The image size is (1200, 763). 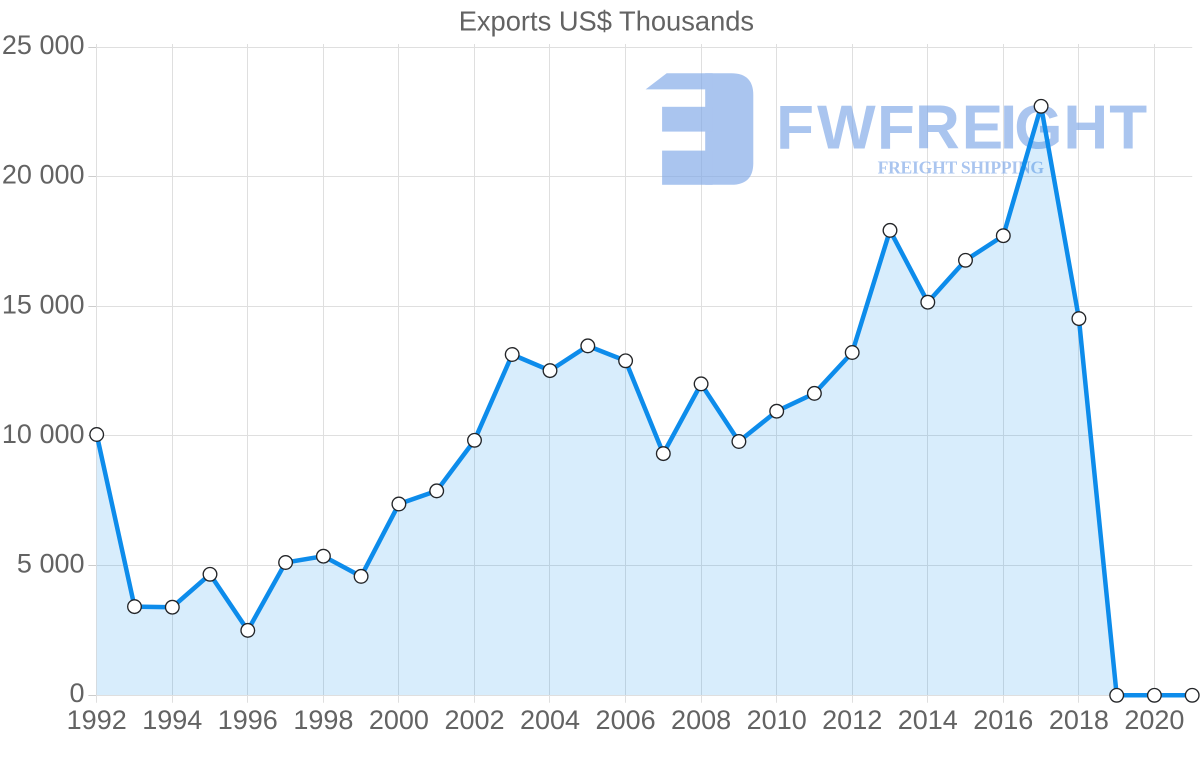 I want to click on svg-text: 1998, so click(x=323, y=720).